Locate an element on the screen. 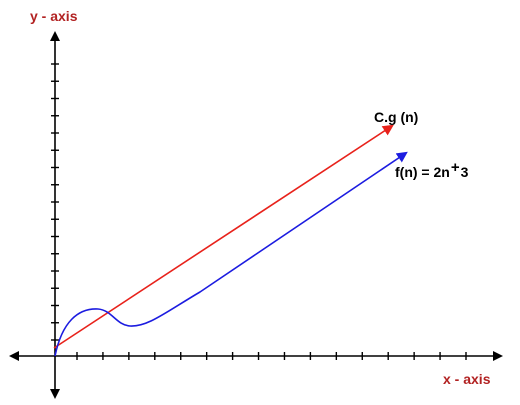 The image size is (520, 405). y-axis-title: y - axis is located at coordinates (54, 16).